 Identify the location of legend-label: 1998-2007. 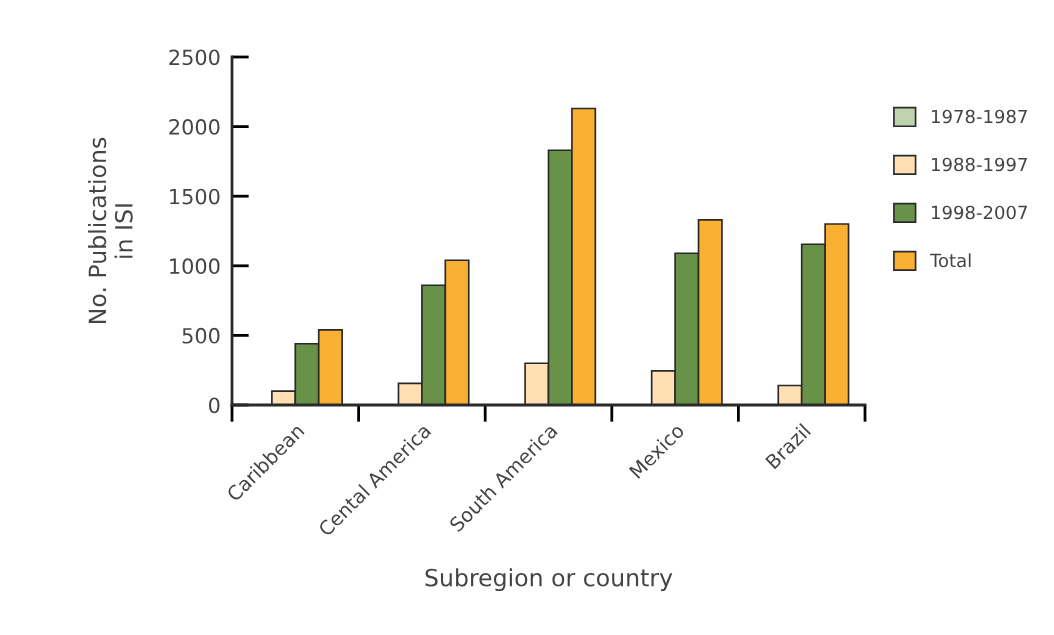
(979, 212).